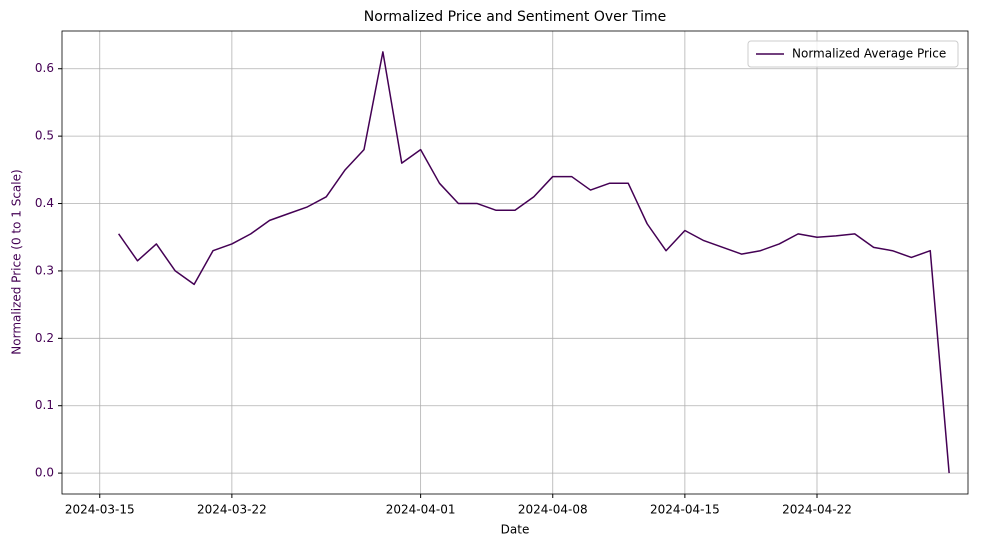  I want to click on x-axis-label: Date, so click(515, 530).